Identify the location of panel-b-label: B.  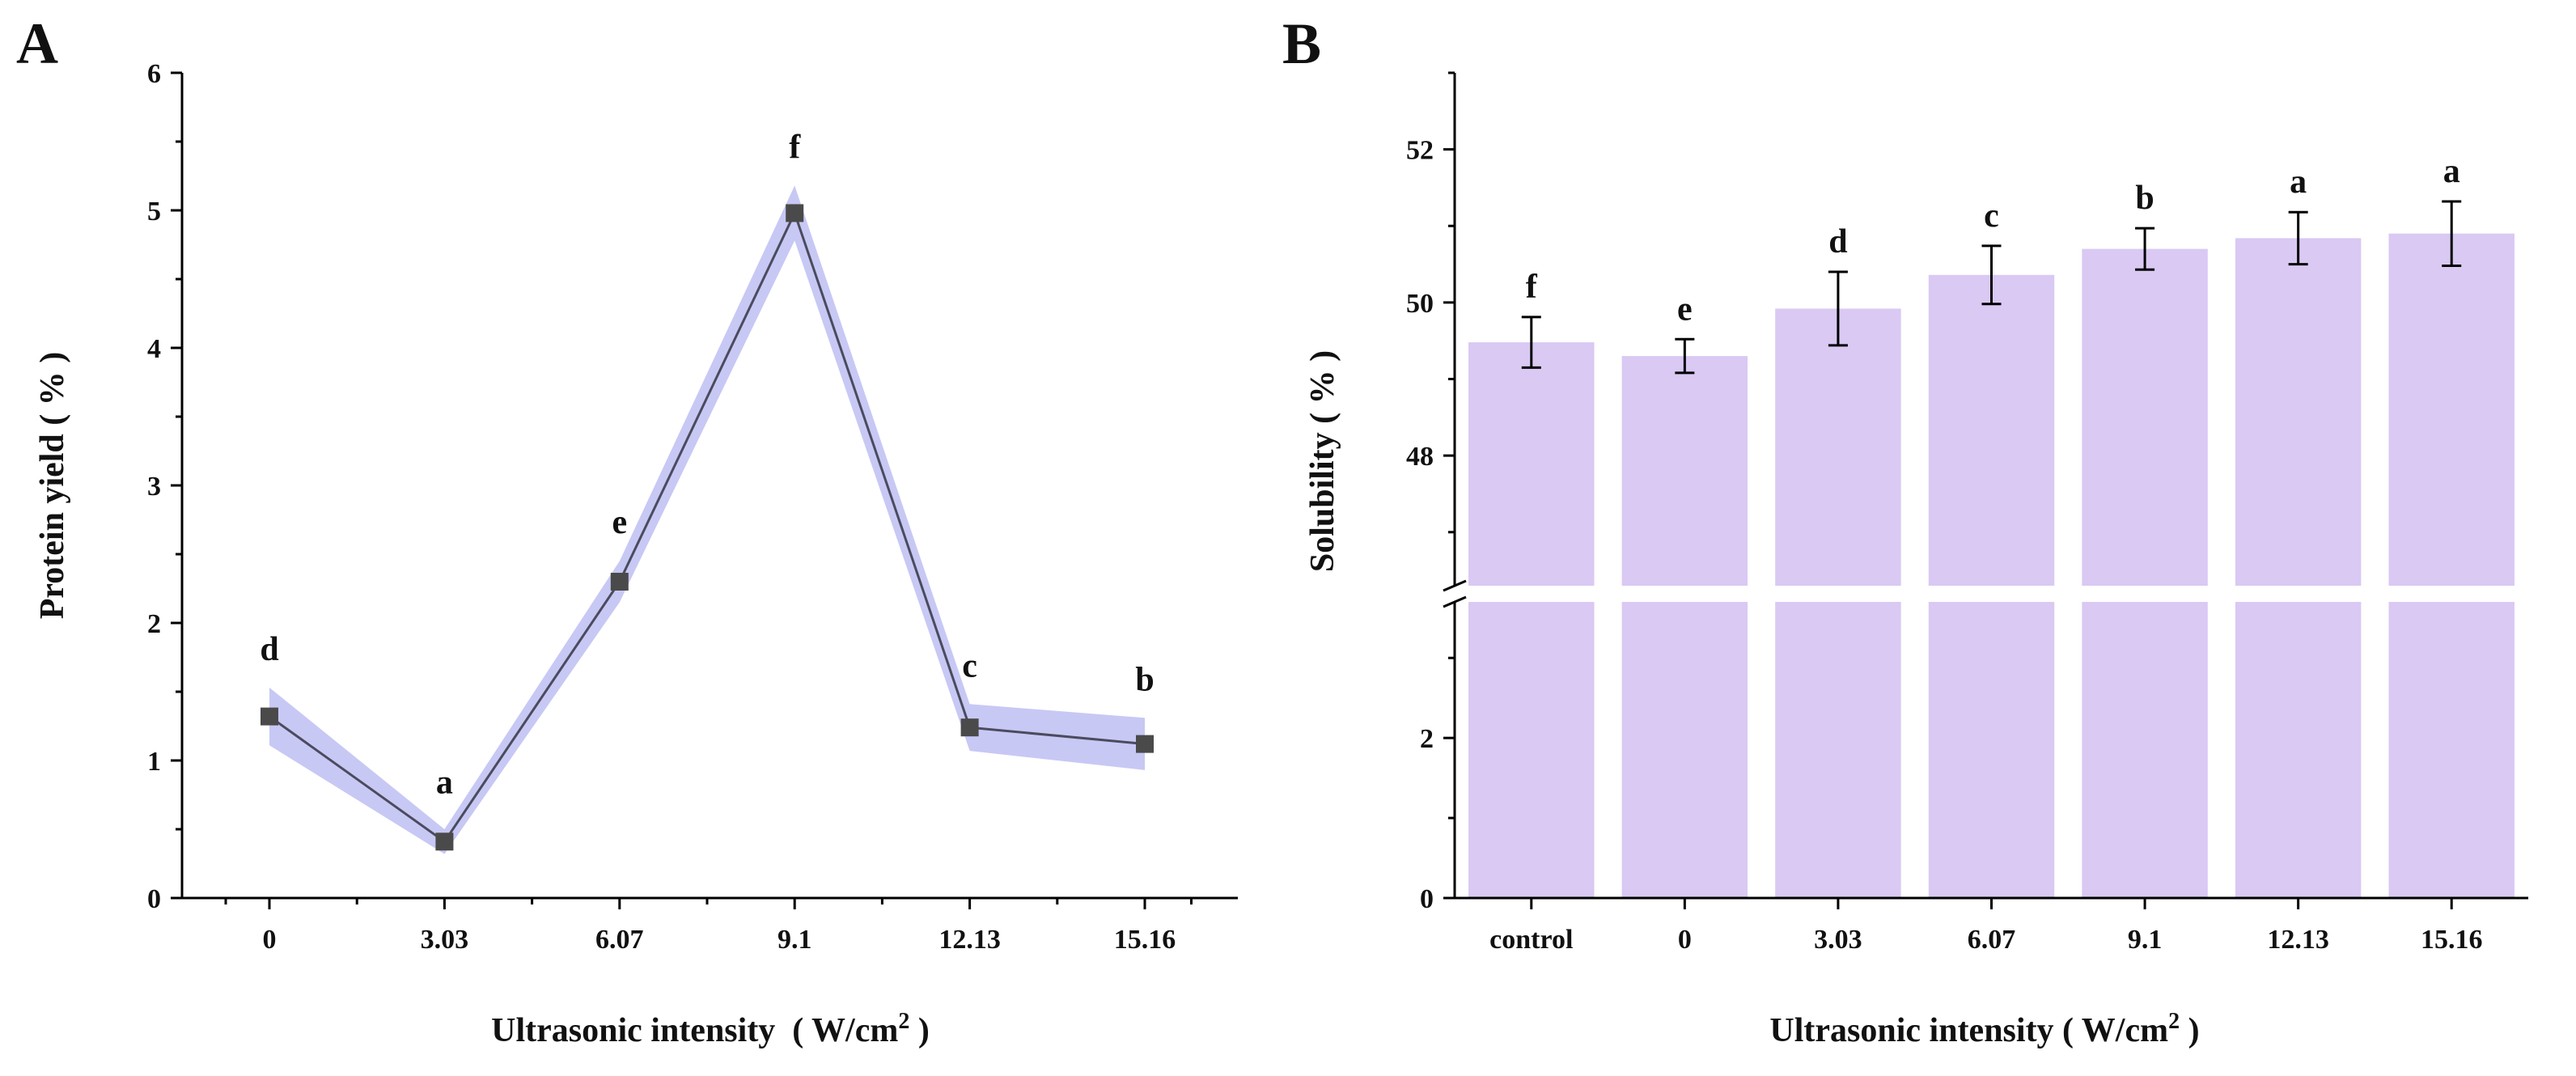
(1301, 43).